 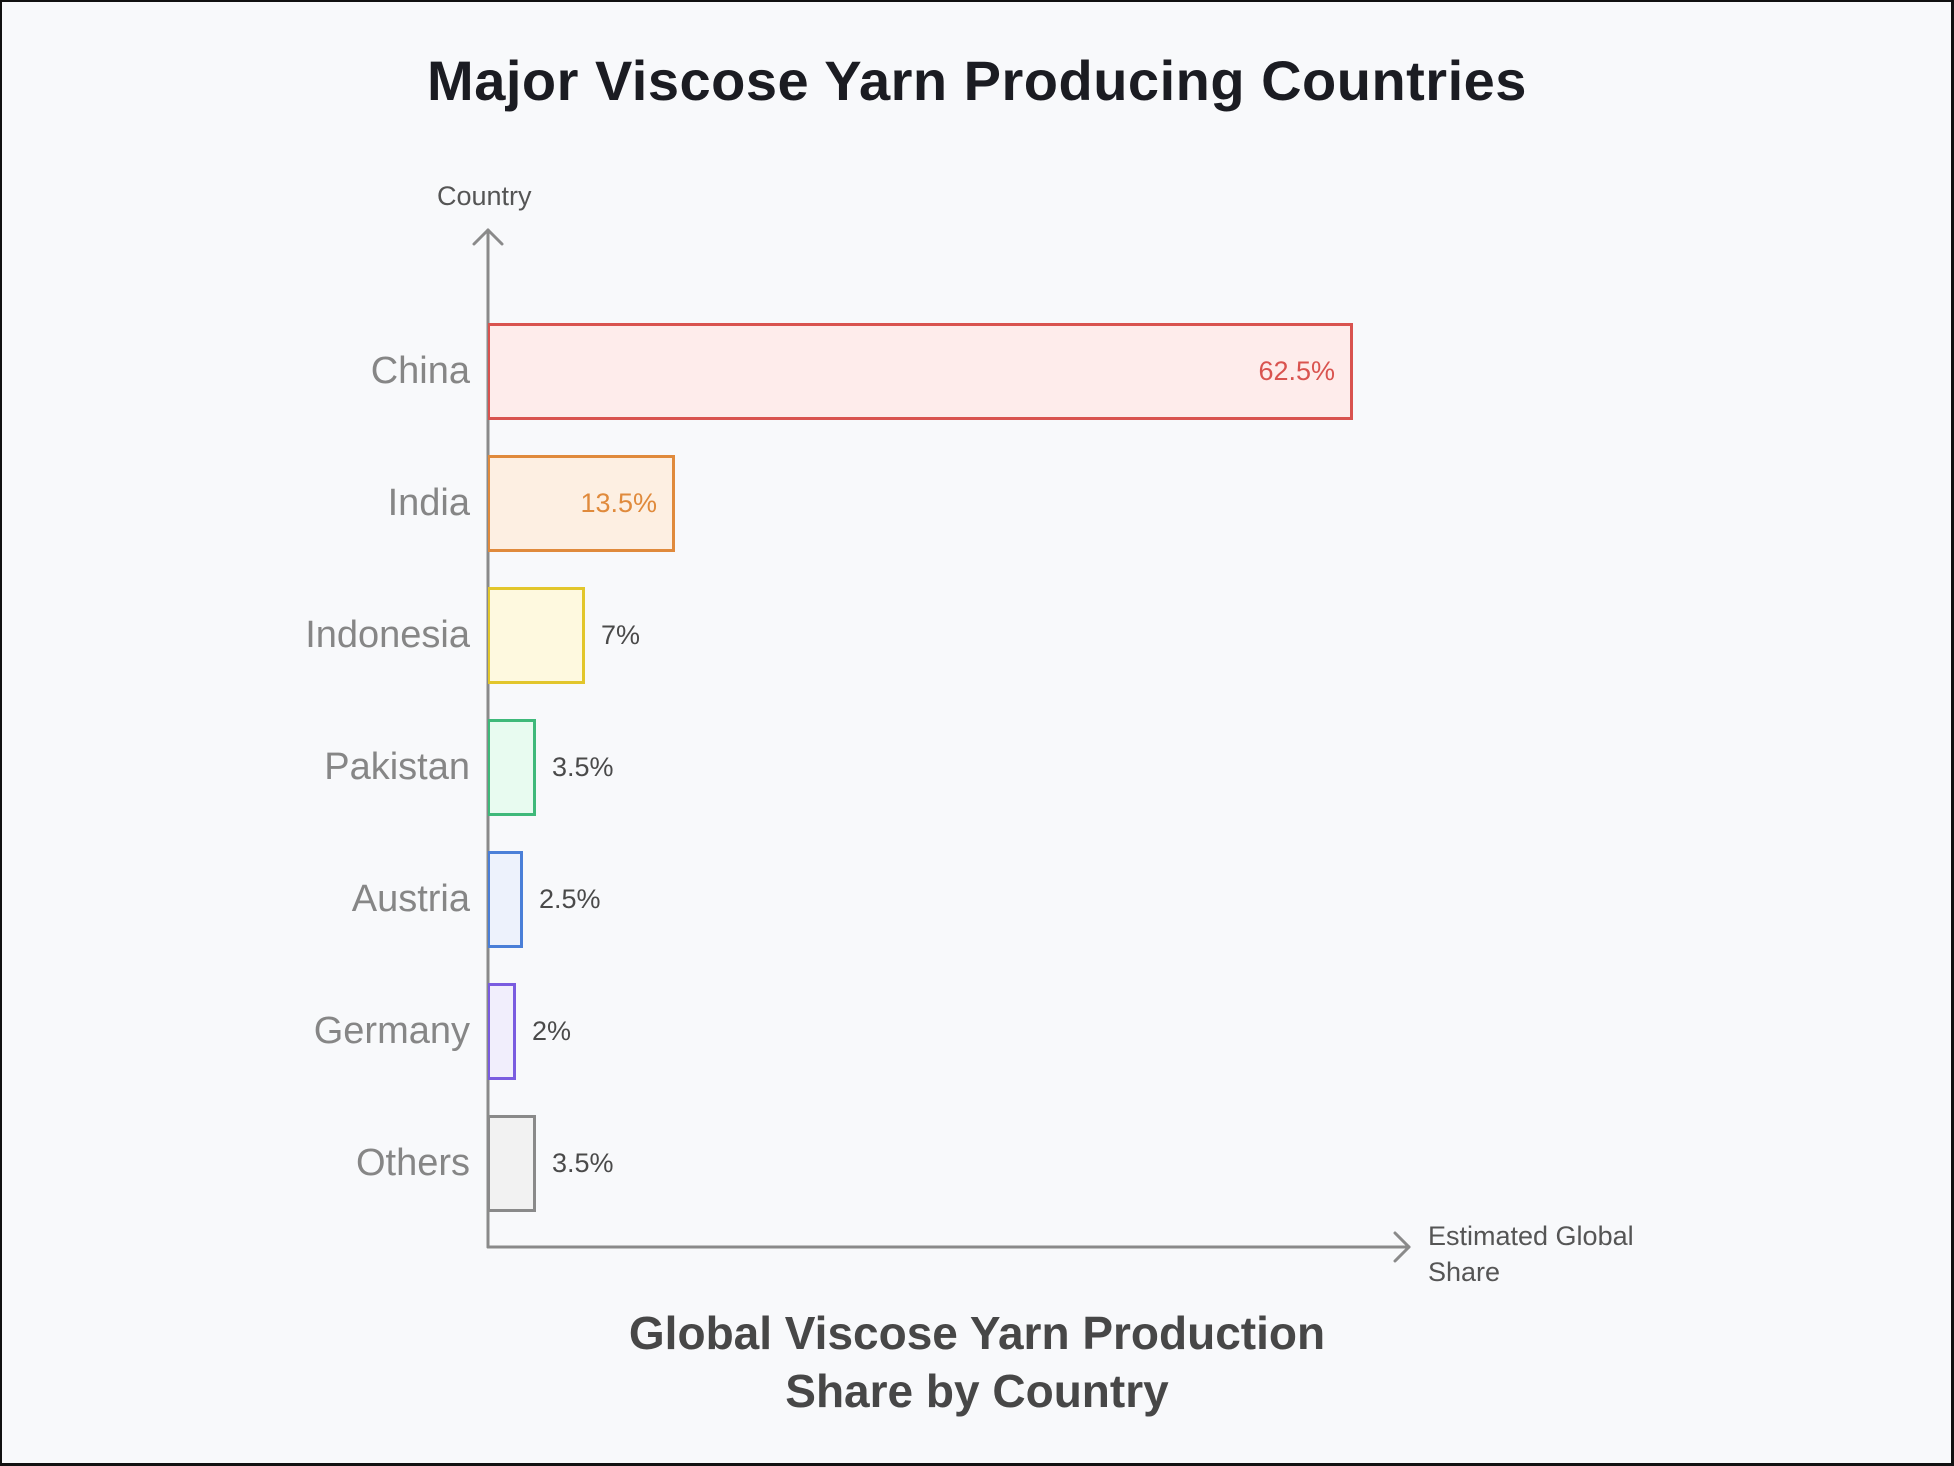 What do you see at coordinates (1296, 371) in the screenshot?
I see `value-label: 62.5%` at bounding box center [1296, 371].